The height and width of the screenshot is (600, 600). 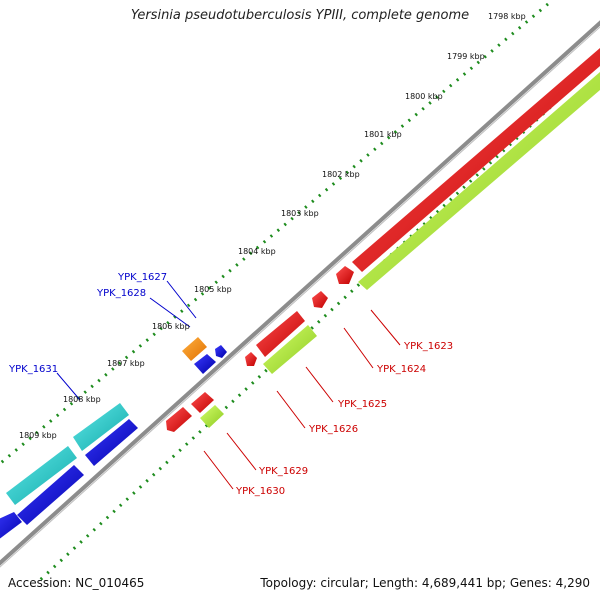 I want to click on gene-label-ypk-1627: YPK_1627, so click(x=142, y=277).